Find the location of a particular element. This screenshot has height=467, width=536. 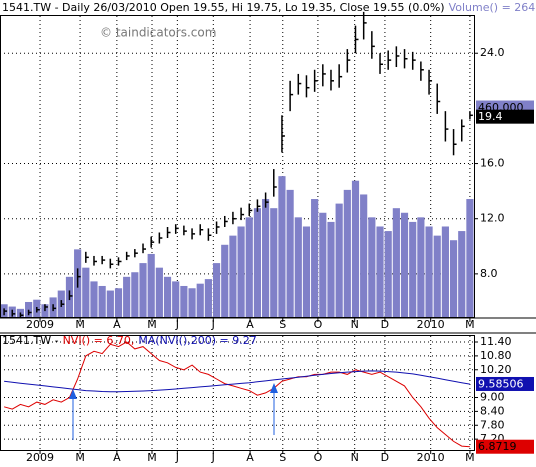

legend-entry: NVI() = 6.70, is located at coordinates (99, 340).